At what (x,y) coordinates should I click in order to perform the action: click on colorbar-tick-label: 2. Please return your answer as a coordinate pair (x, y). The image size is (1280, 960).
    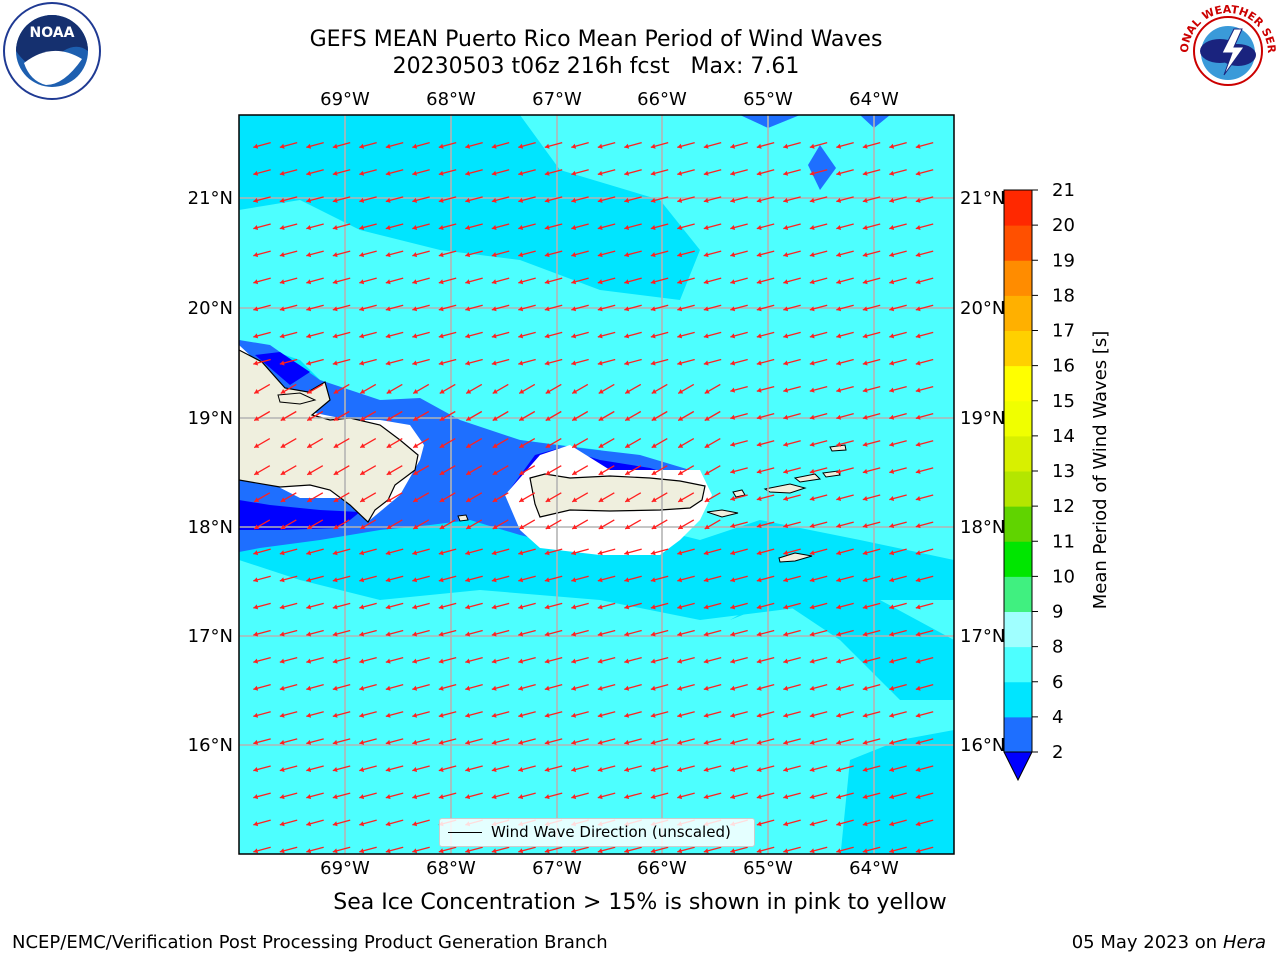
    Looking at the image, I should click on (1057, 752).